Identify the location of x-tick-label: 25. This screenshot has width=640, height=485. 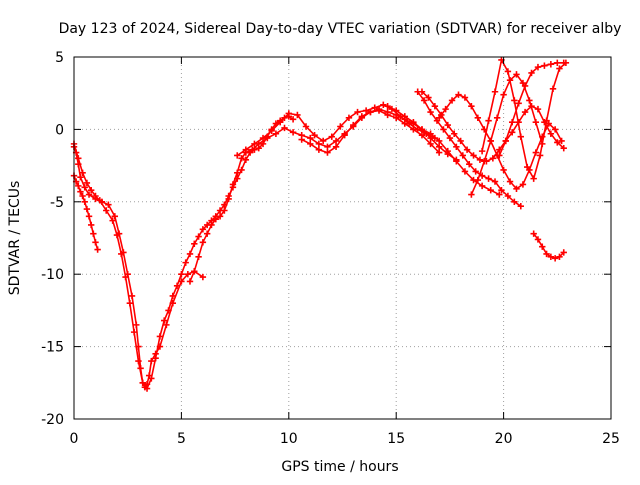
(611, 439).